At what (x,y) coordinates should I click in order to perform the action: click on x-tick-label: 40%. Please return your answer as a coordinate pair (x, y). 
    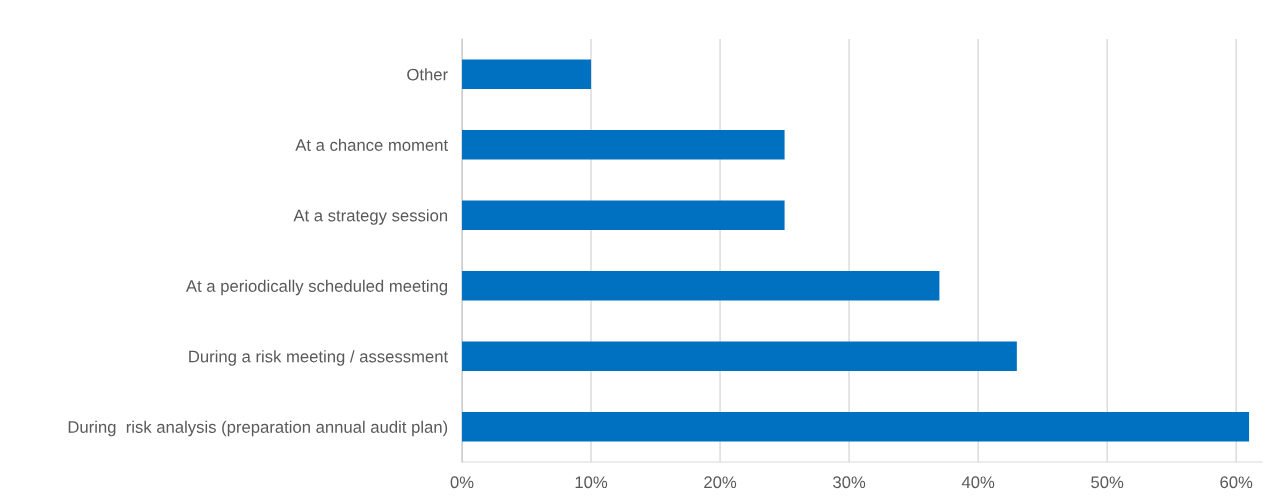
    Looking at the image, I should click on (978, 482).